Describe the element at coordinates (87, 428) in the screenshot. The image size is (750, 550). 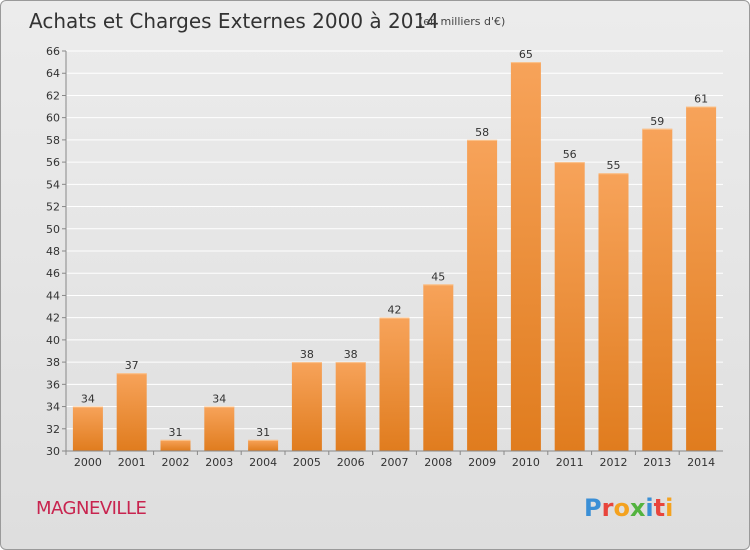
I see `bar-2000` at that location.